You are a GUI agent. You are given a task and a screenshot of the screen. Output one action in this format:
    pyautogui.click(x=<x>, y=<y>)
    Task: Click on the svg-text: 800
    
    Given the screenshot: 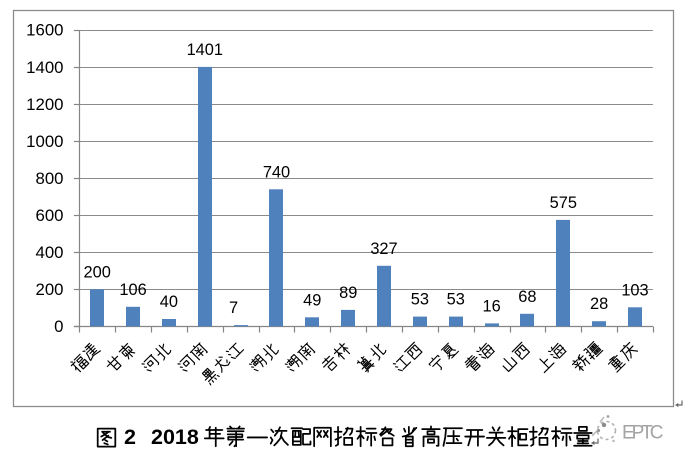 What is the action you would take?
    pyautogui.click(x=50, y=178)
    